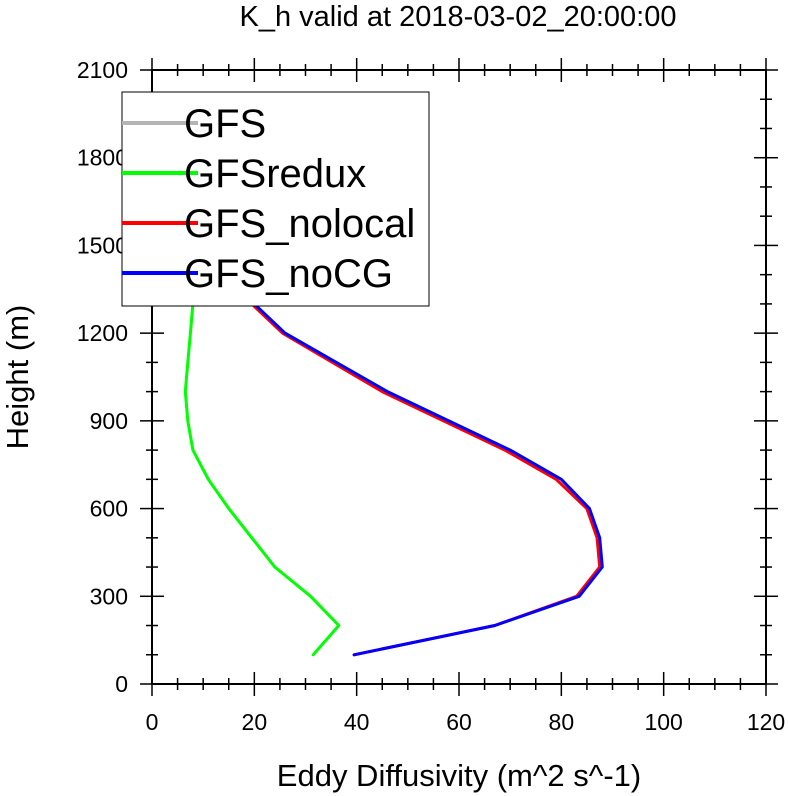 Image resolution: width=788 pixels, height=796 pixels. I want to click on y-tick-label: 600, so click(109, 509).